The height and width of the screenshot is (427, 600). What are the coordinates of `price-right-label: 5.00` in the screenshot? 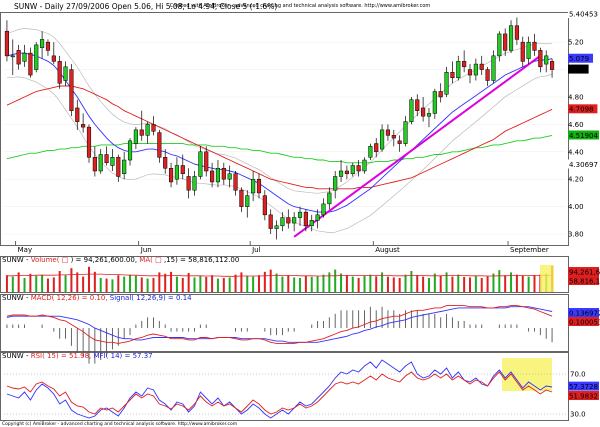 It's located at (577, 70).